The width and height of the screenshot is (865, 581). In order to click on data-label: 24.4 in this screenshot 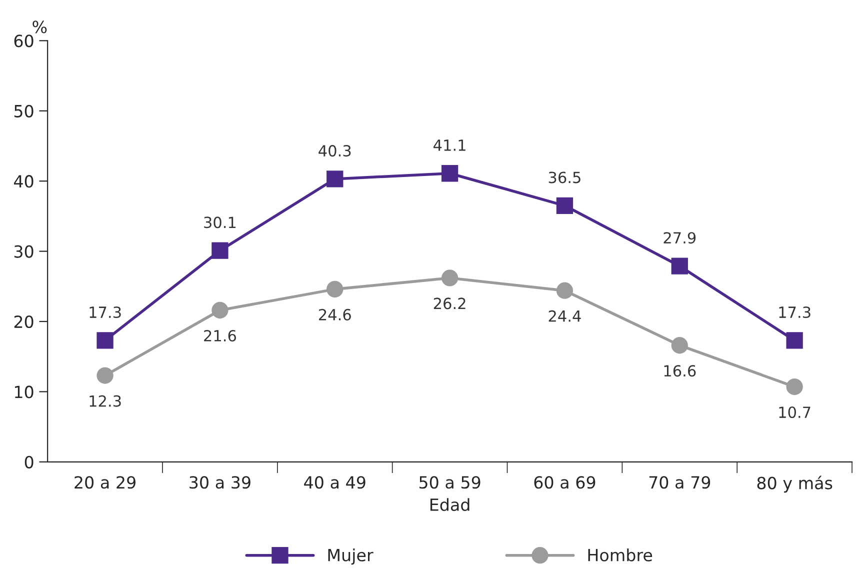, I will do `click(564, 316)`.